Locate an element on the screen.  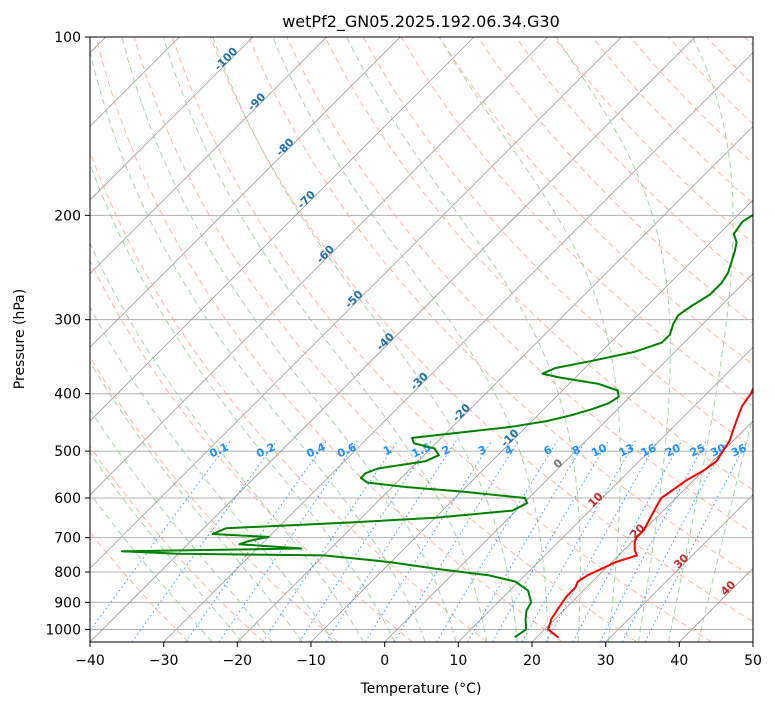
mixing-ratio-label: 0.6 is located at coordinates (346, 450).